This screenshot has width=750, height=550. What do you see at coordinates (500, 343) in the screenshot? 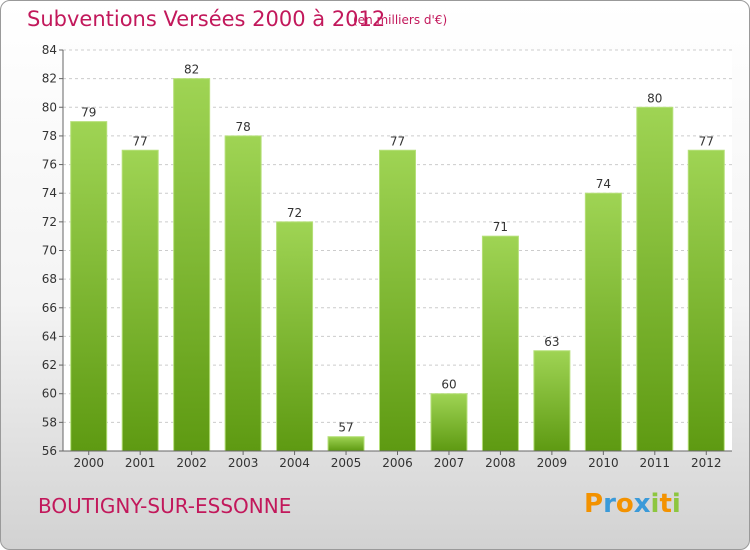
I see `bar-2008` at bounding box center [500, 343].